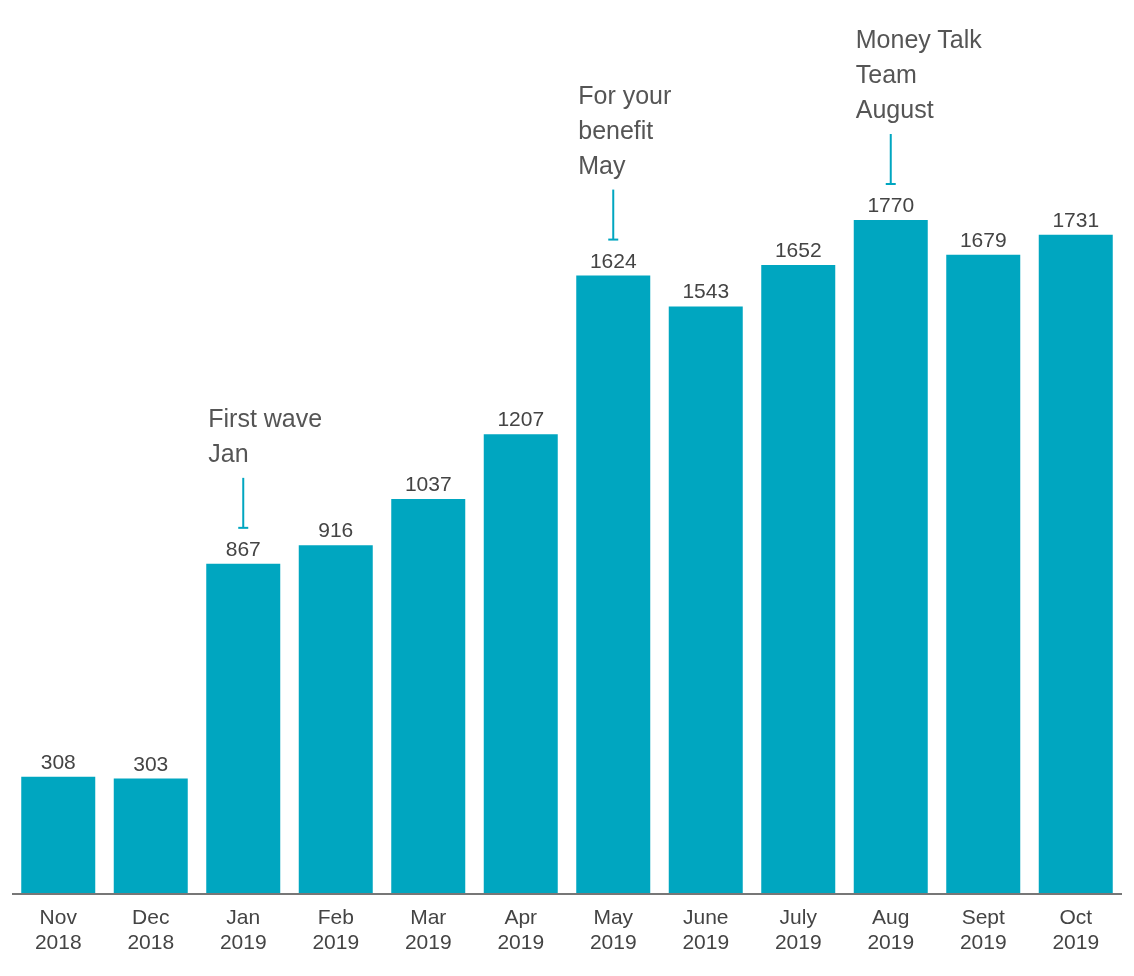 Image resolution: width=1134 pixels, height=976 pixels. Describe the element at coordinates (891, 929) in the screenshot. I see `x-tick-label: Aug 2019` at that location.